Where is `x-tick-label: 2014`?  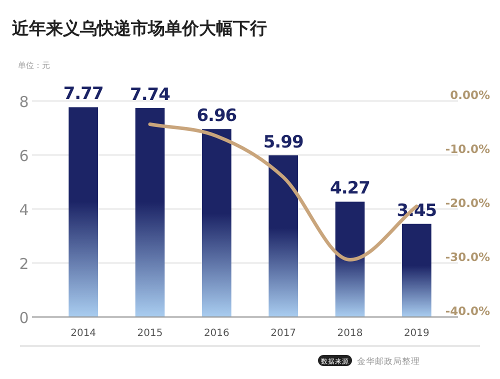 x-tick-label: 2014 is located at coordinates (83, 333).